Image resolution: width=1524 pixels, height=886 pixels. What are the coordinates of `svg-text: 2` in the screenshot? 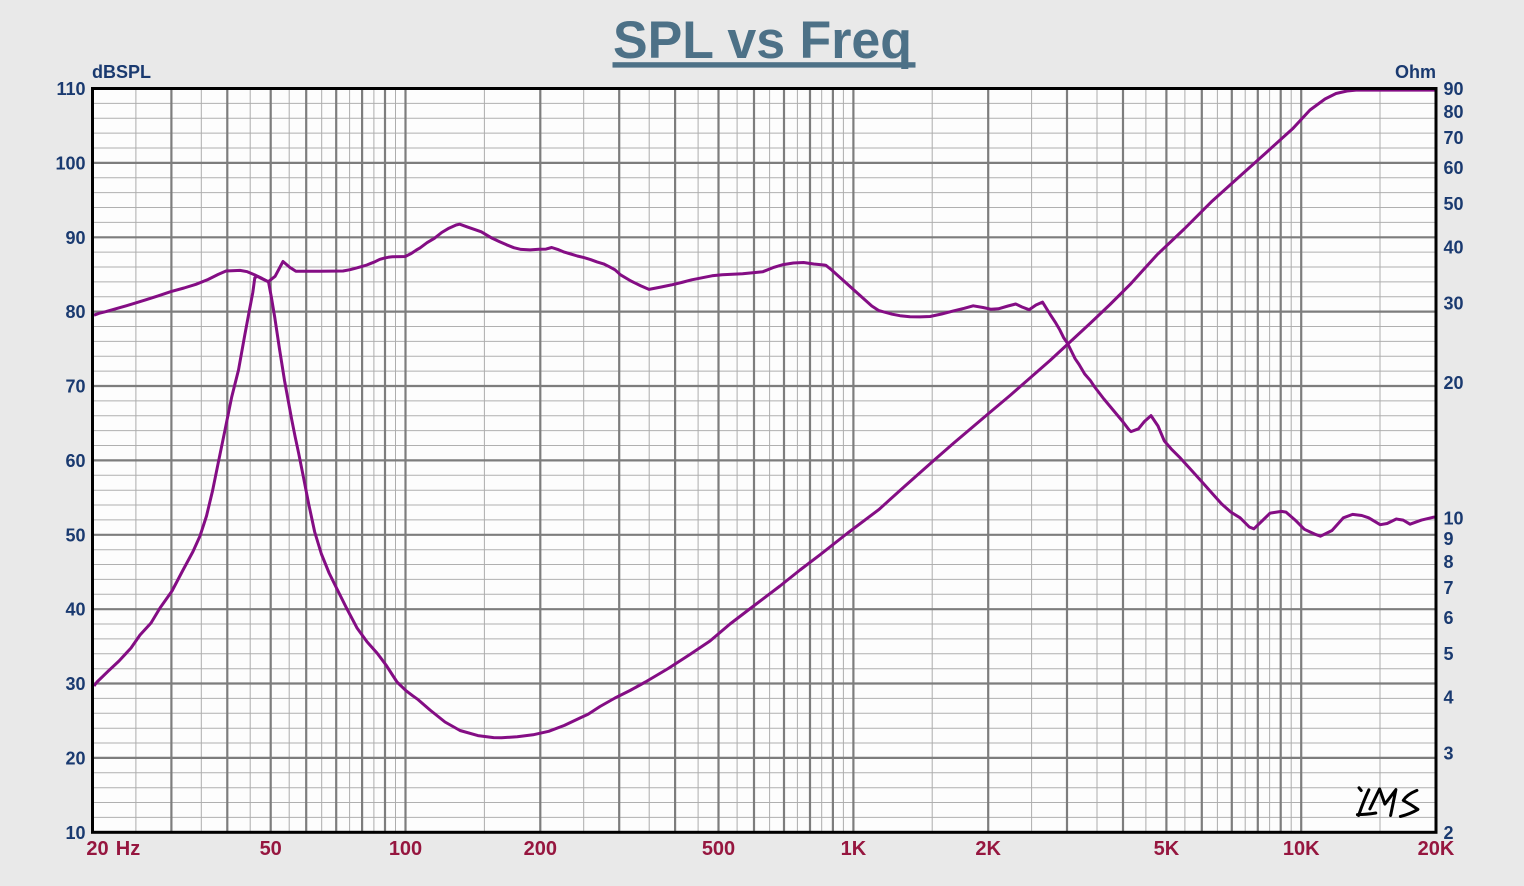 It's located at (1449, 833).